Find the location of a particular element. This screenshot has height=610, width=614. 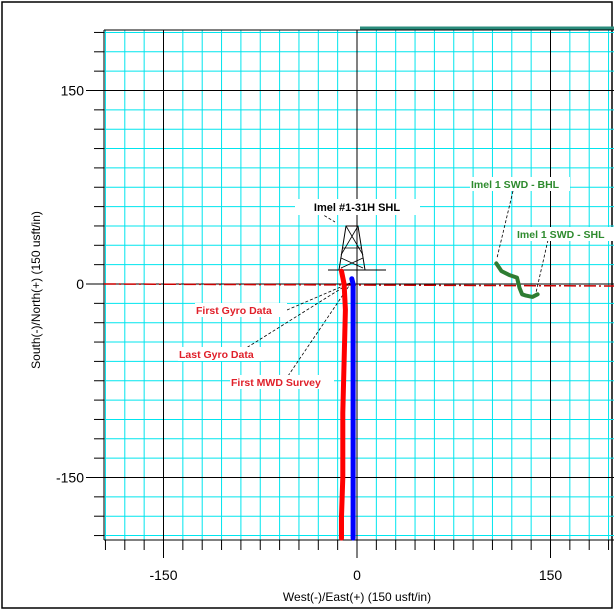

label-imel-shl: Imel #1-31H SHL is located at coordinates (357, 208).